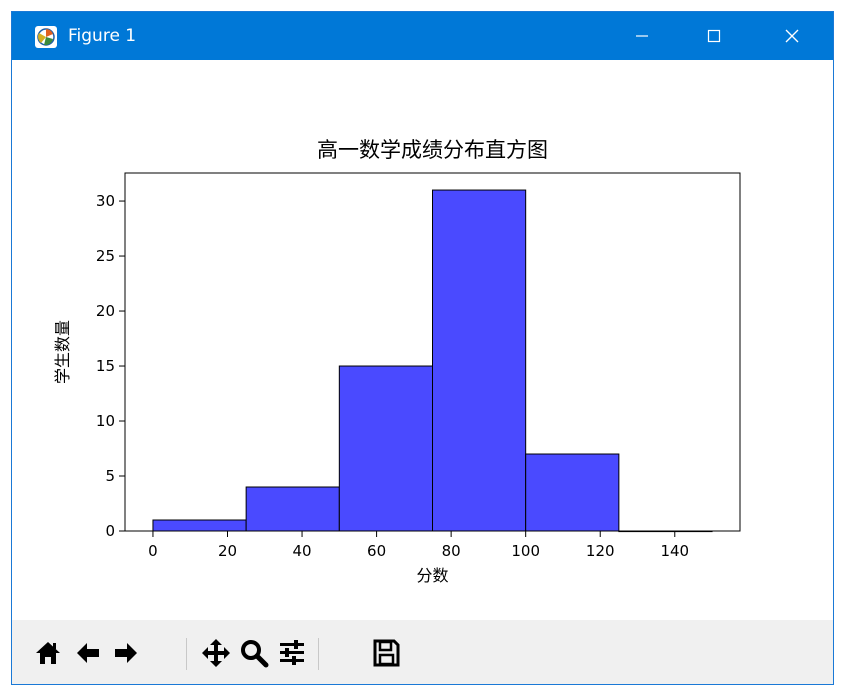  I want to click on close-icon, so click(791, 36).